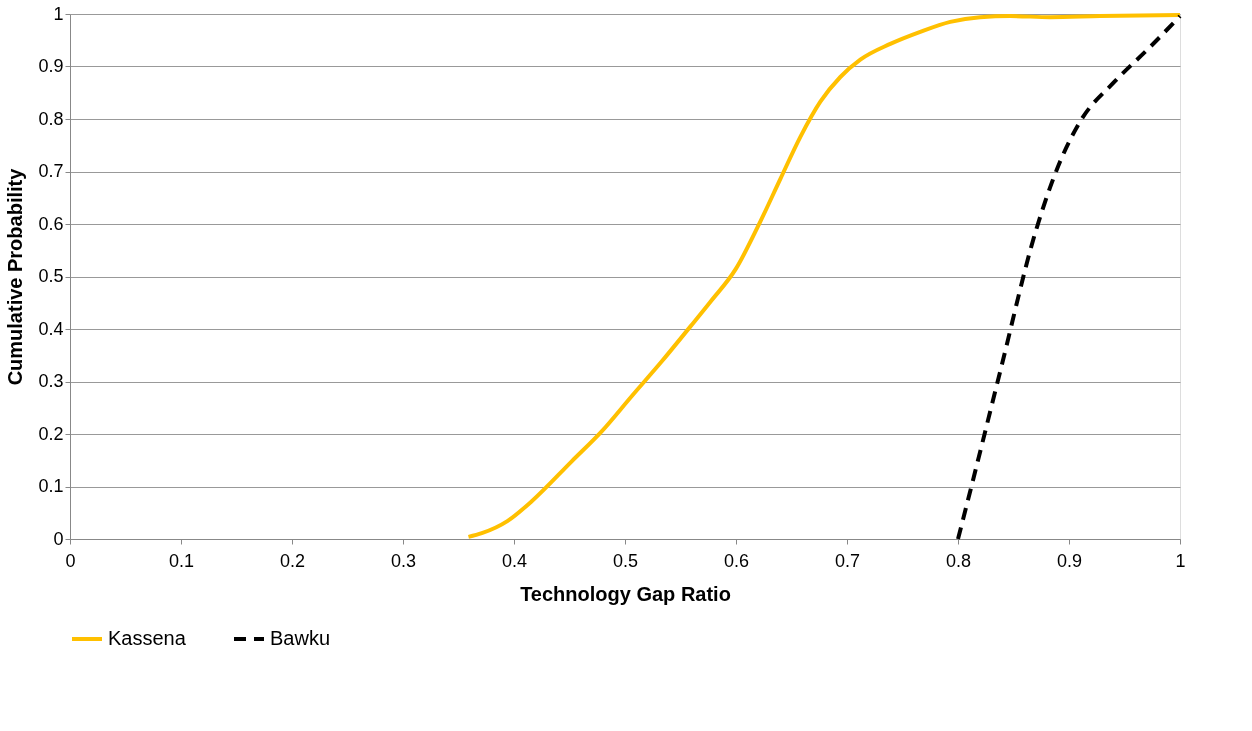 Image resolution: width=1252 pixels, height=731 pixels. Describe the element at coordinates (625, 560) in the screenshot. I see `x-tick-label: 0.5` at that location.